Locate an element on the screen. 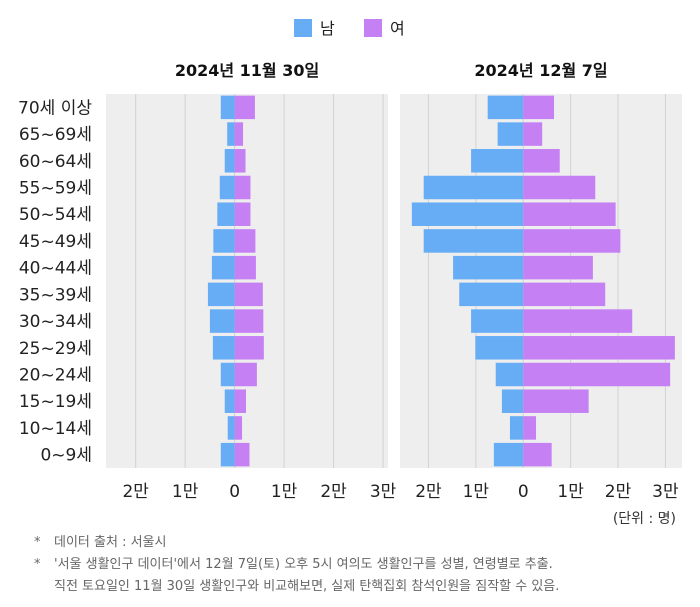  age-label: 70세 이상 is located at coordinates (55, 108).